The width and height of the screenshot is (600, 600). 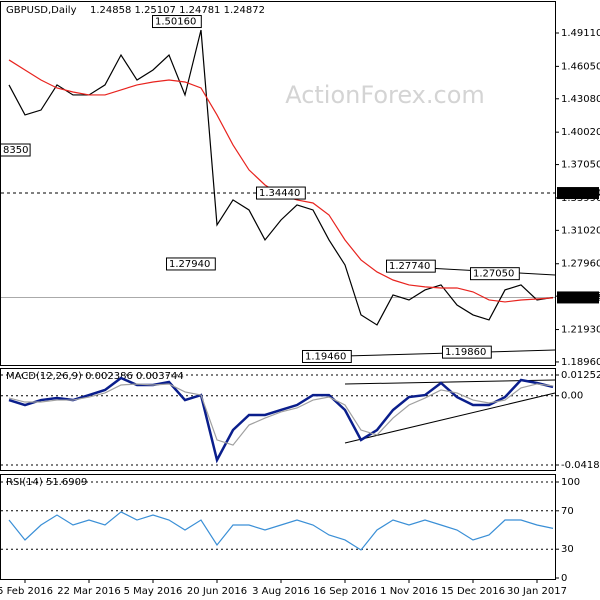 What do you see at coordinates (450, 418) in the screenshot?
I see `trend-line` at bounding box center [450, 418].